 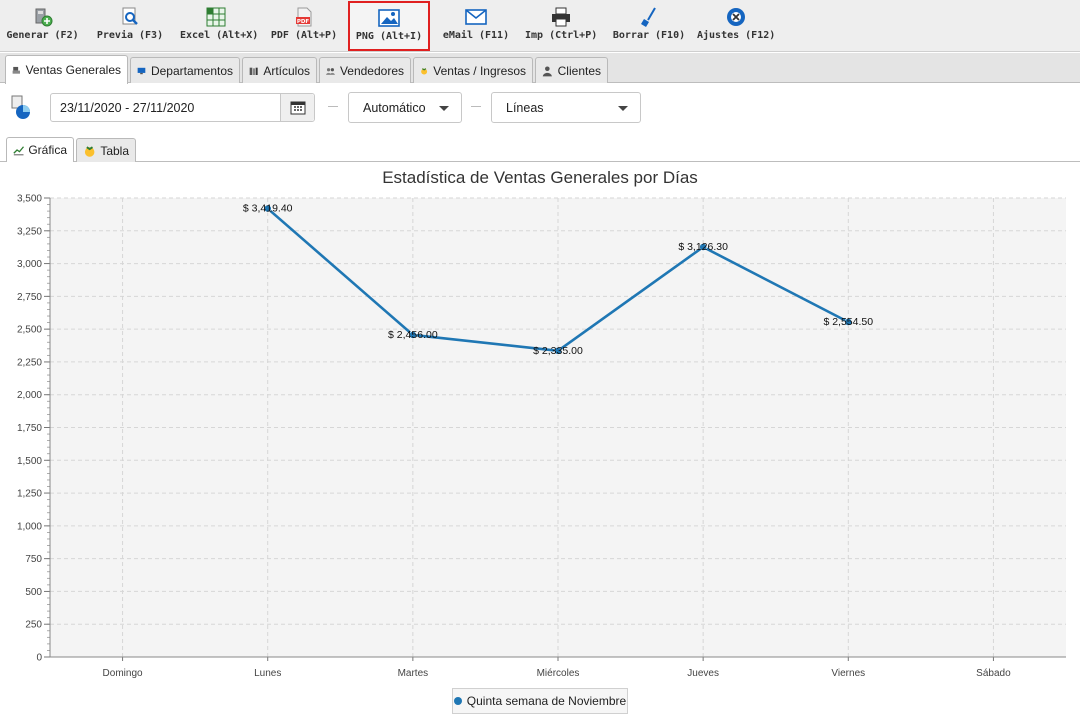 I want to click on image-icon, so click(x=389, y=18).